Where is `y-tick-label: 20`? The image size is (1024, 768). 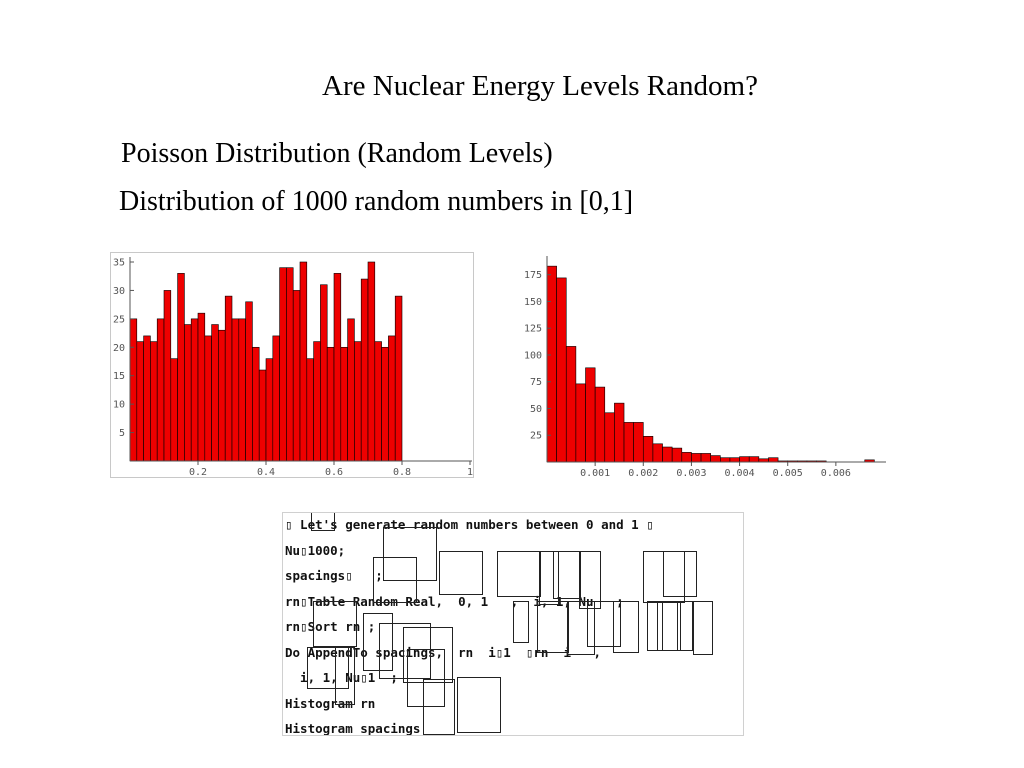 y-tick-label: 20 is located at coordinates (119, 348).